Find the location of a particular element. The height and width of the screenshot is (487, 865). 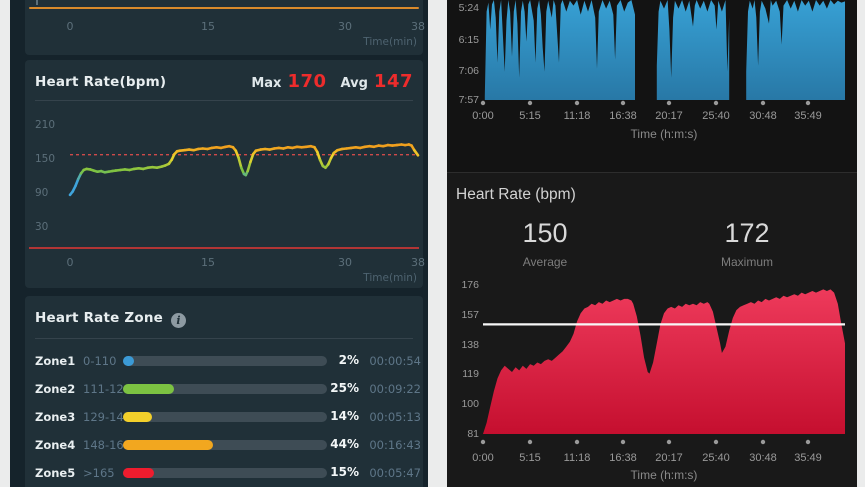

y-tick: 100 is located at coordinates (470, 404).